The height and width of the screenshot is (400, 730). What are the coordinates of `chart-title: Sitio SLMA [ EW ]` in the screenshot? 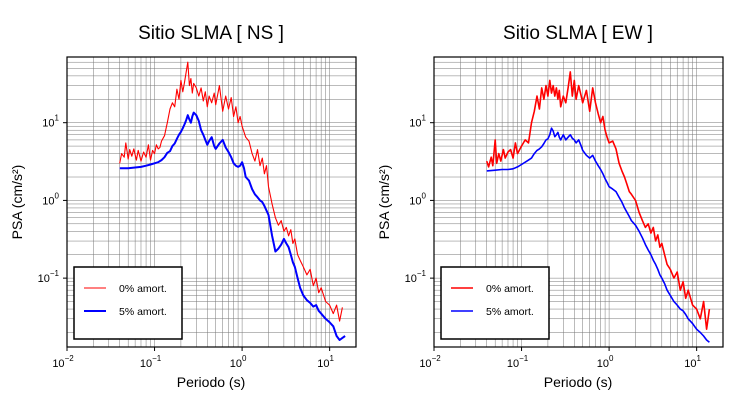 It's located at (578, 33).